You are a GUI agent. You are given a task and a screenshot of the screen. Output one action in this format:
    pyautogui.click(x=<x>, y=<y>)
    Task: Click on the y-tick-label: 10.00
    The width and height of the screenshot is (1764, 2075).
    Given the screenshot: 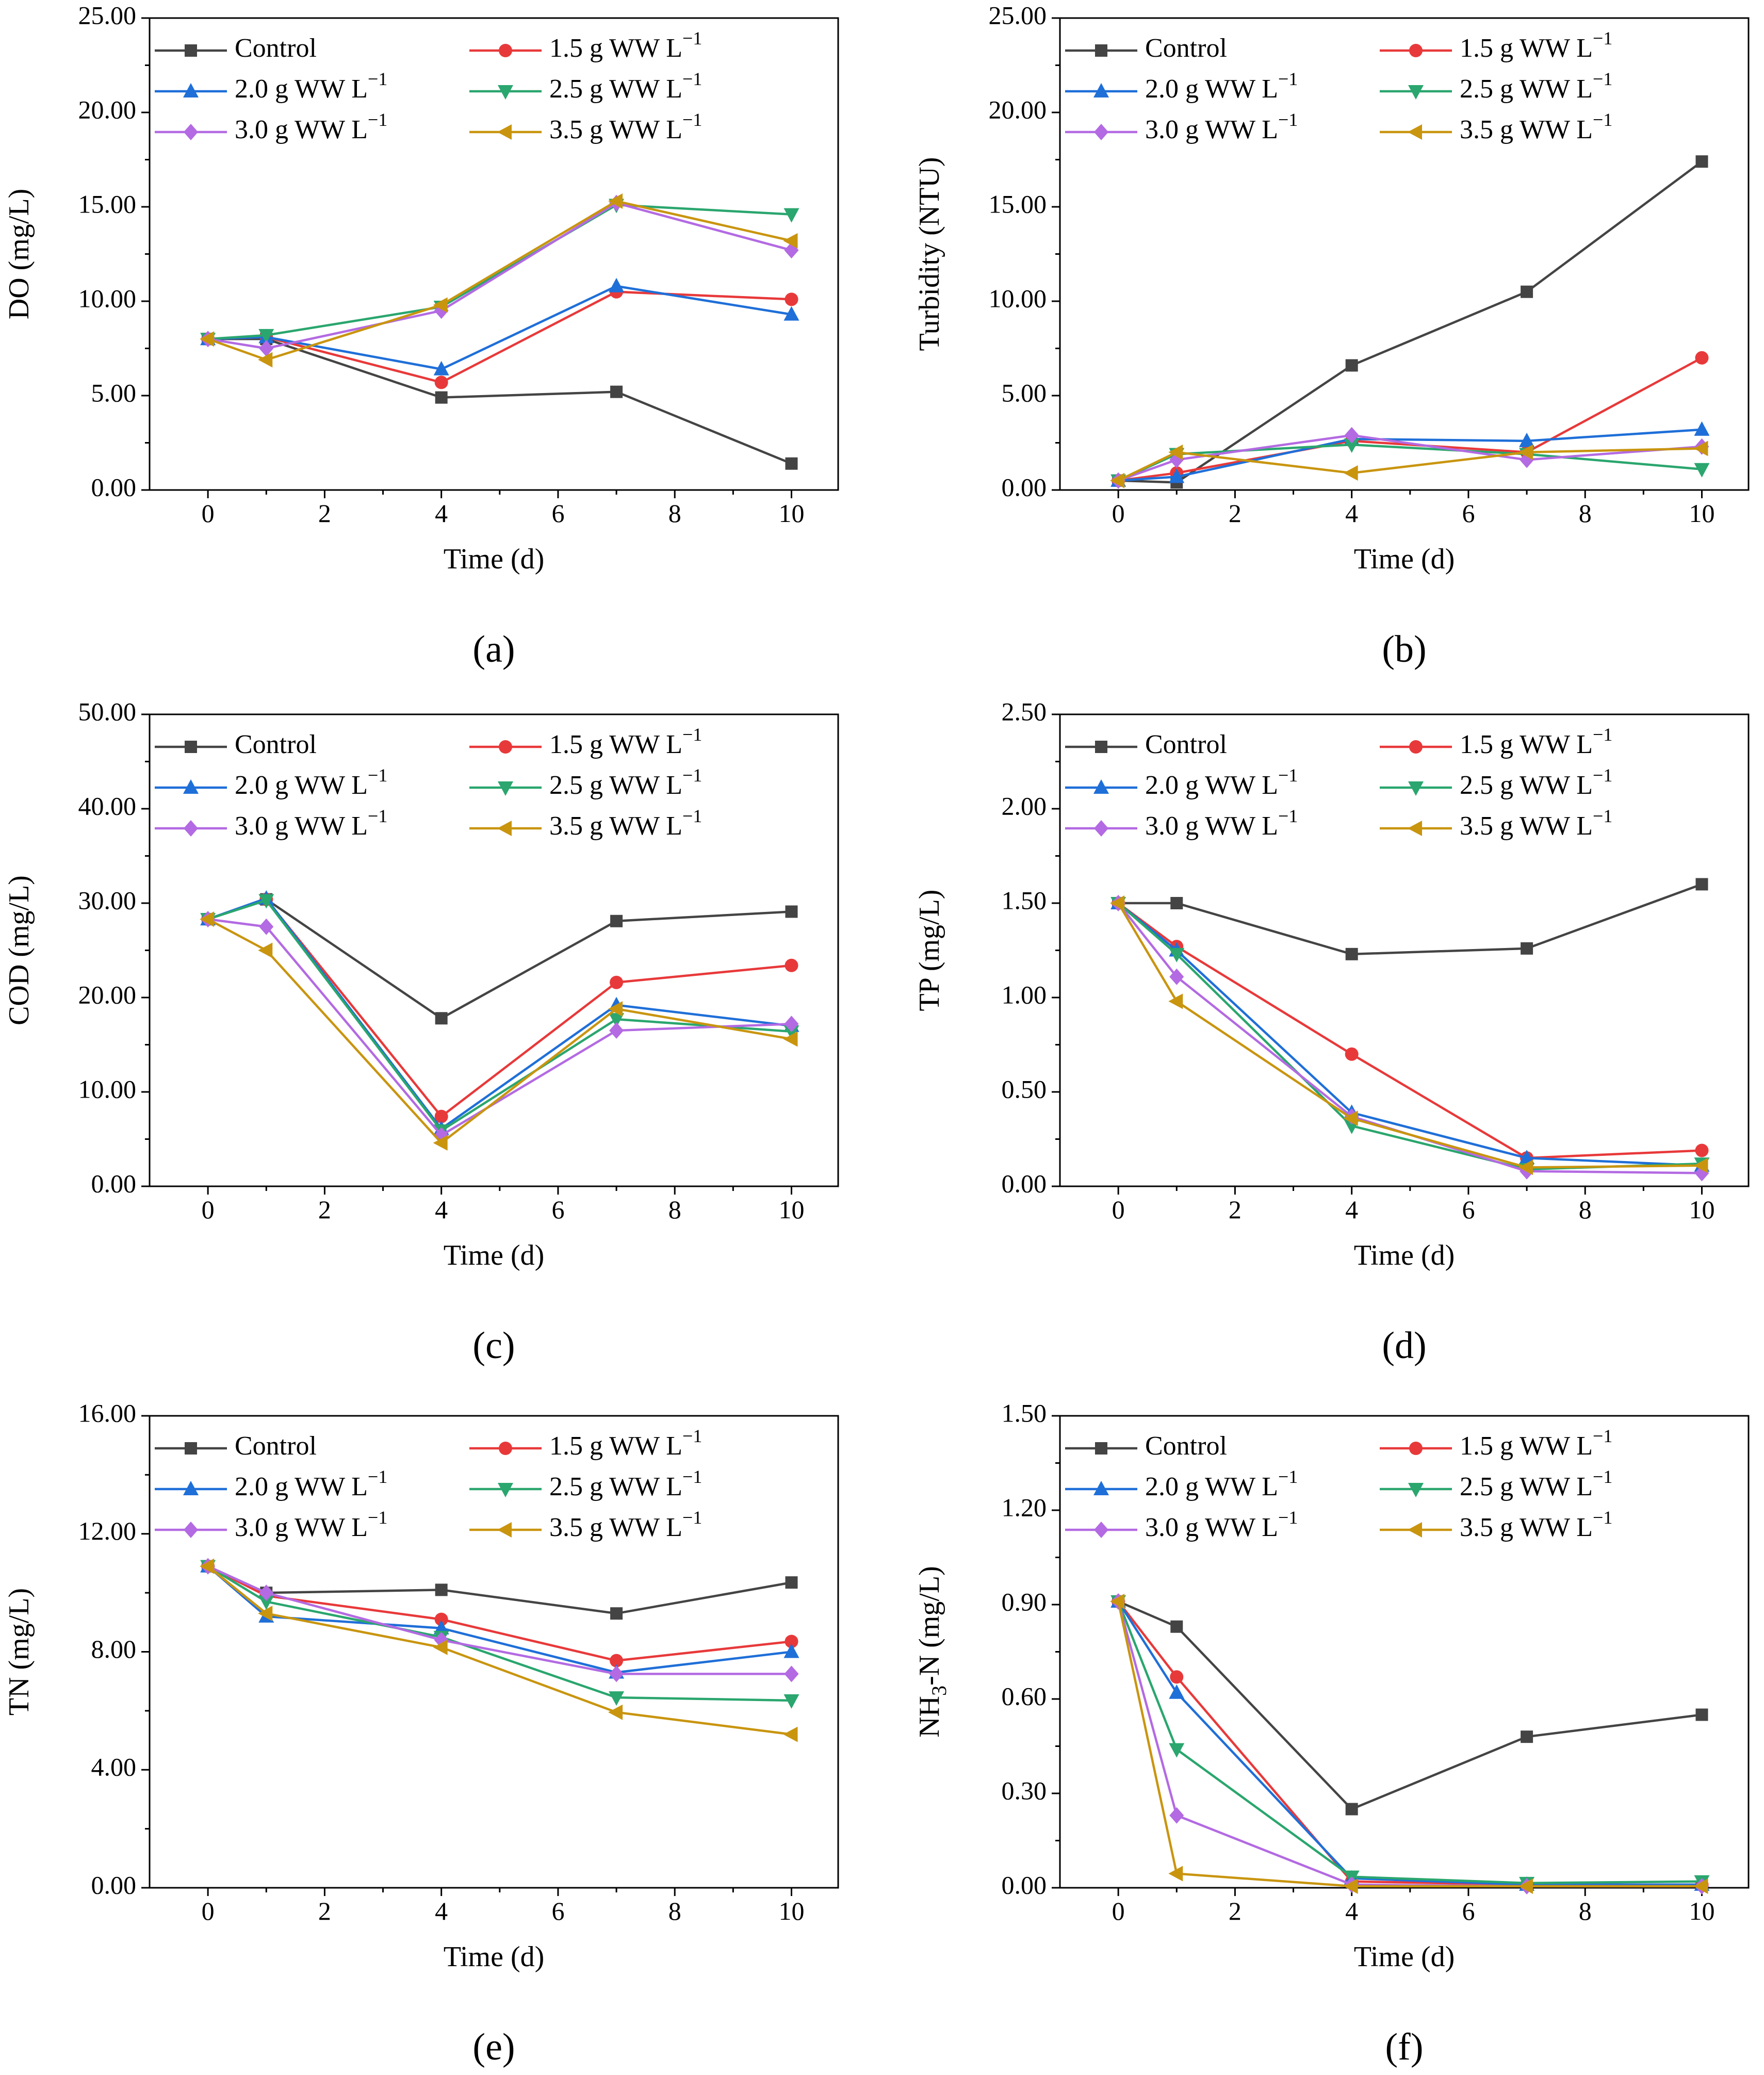 What is the action you would take?
    pyautogui.click(x=1018, y=298)
    